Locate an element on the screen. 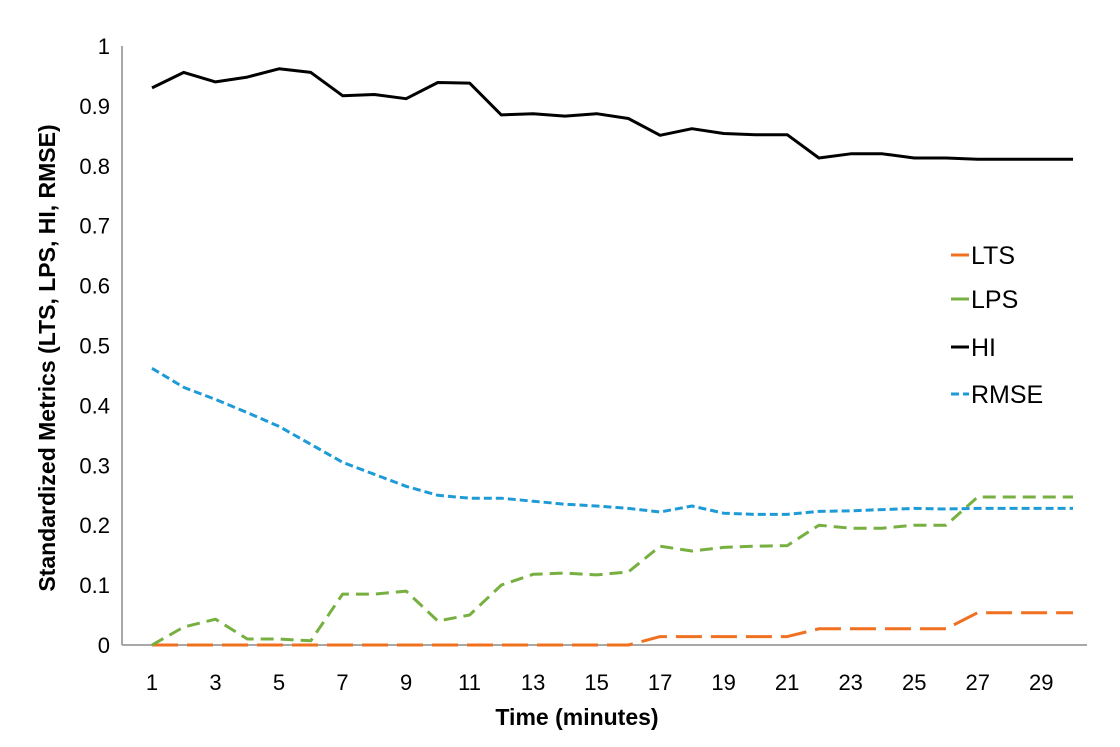  series-line-hi is located at coordinates (612, 114).